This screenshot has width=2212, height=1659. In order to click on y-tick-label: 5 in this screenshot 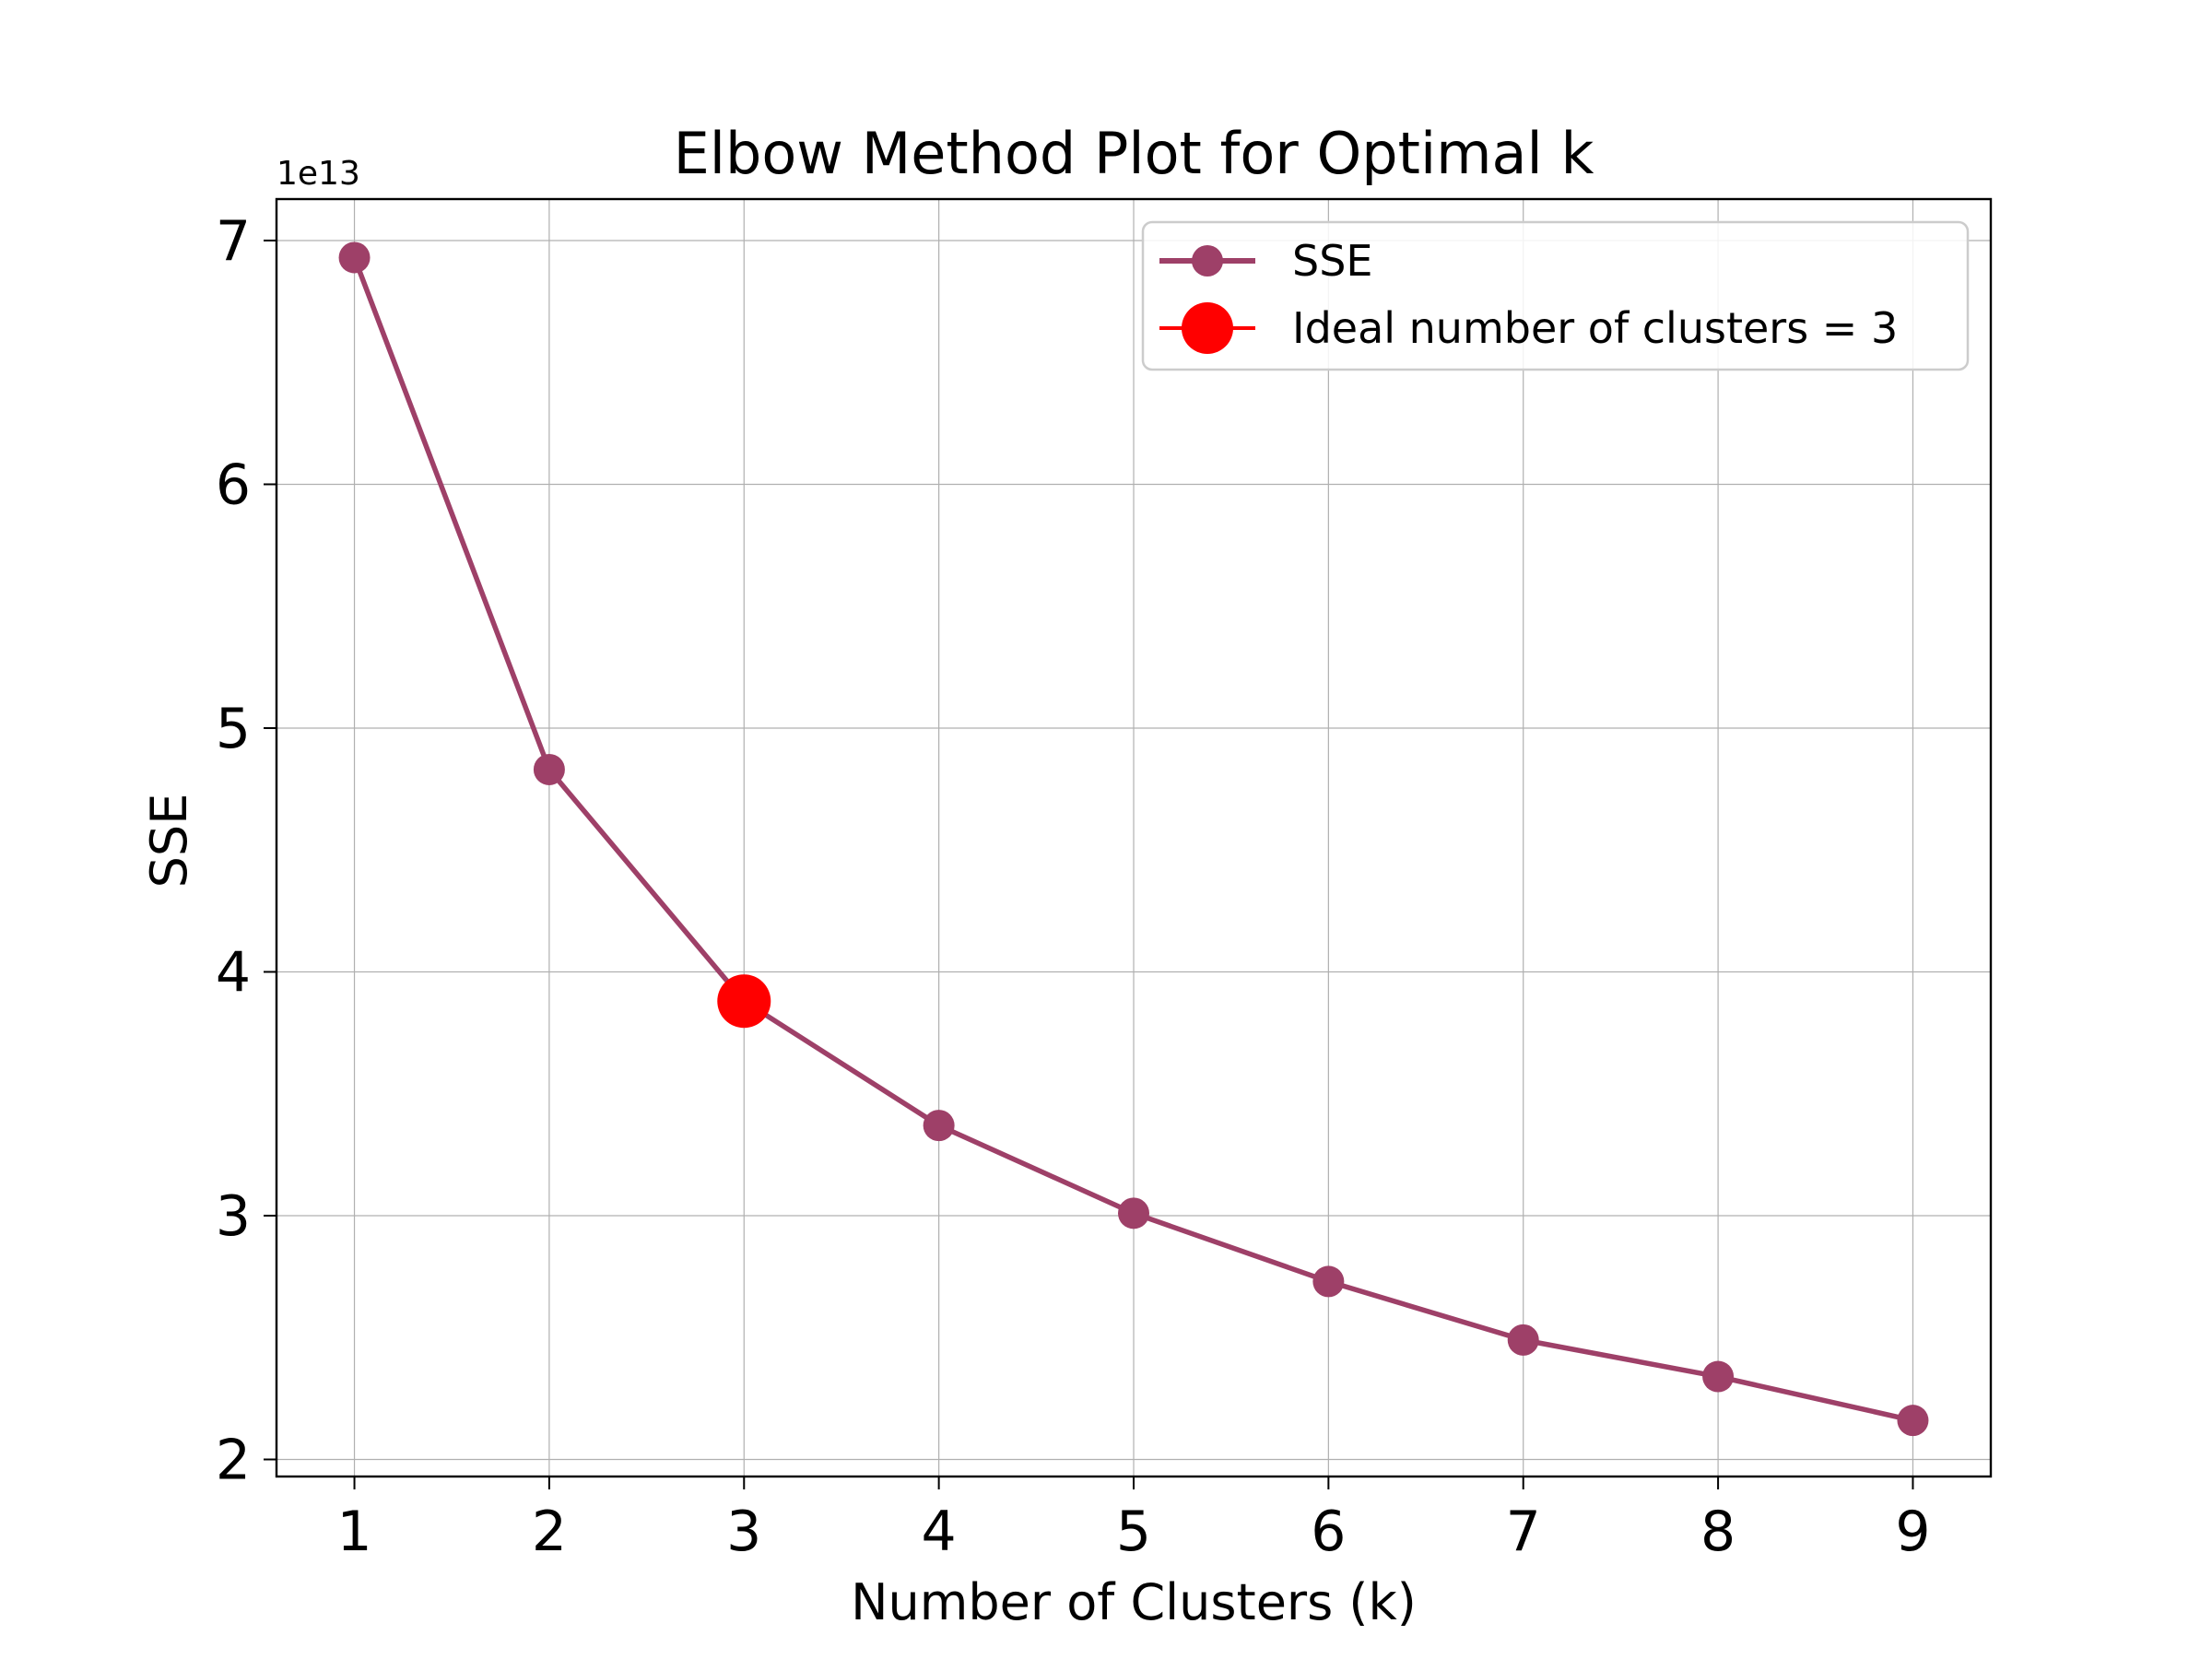, I will do `click(233, 729)`.